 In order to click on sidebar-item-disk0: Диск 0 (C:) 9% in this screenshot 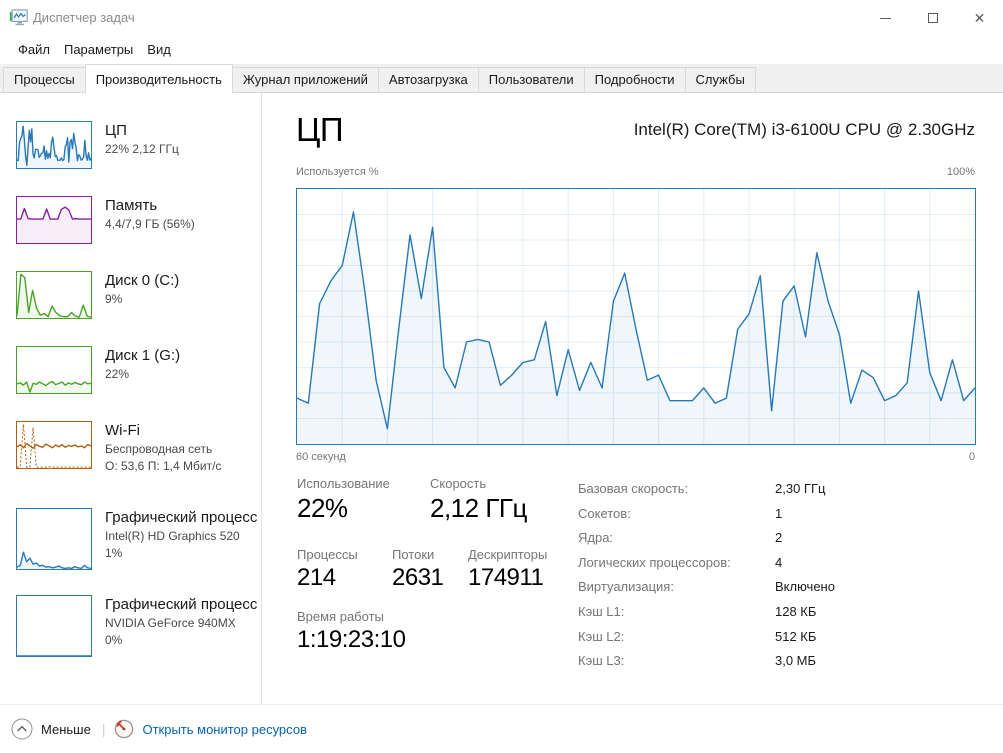, I will do `click(138, 295)`.